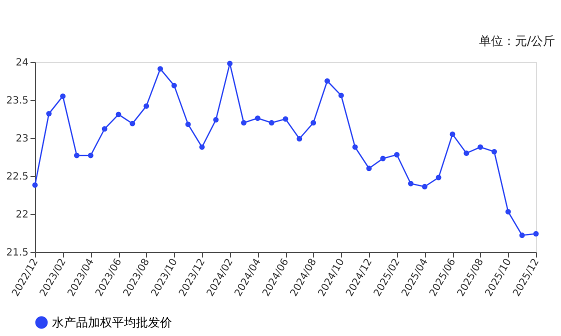 The image size is (561, 336). Describe the element at coordinates (516, 41) in the screenshot. I see `text: 单位：元/公斤` at that location.